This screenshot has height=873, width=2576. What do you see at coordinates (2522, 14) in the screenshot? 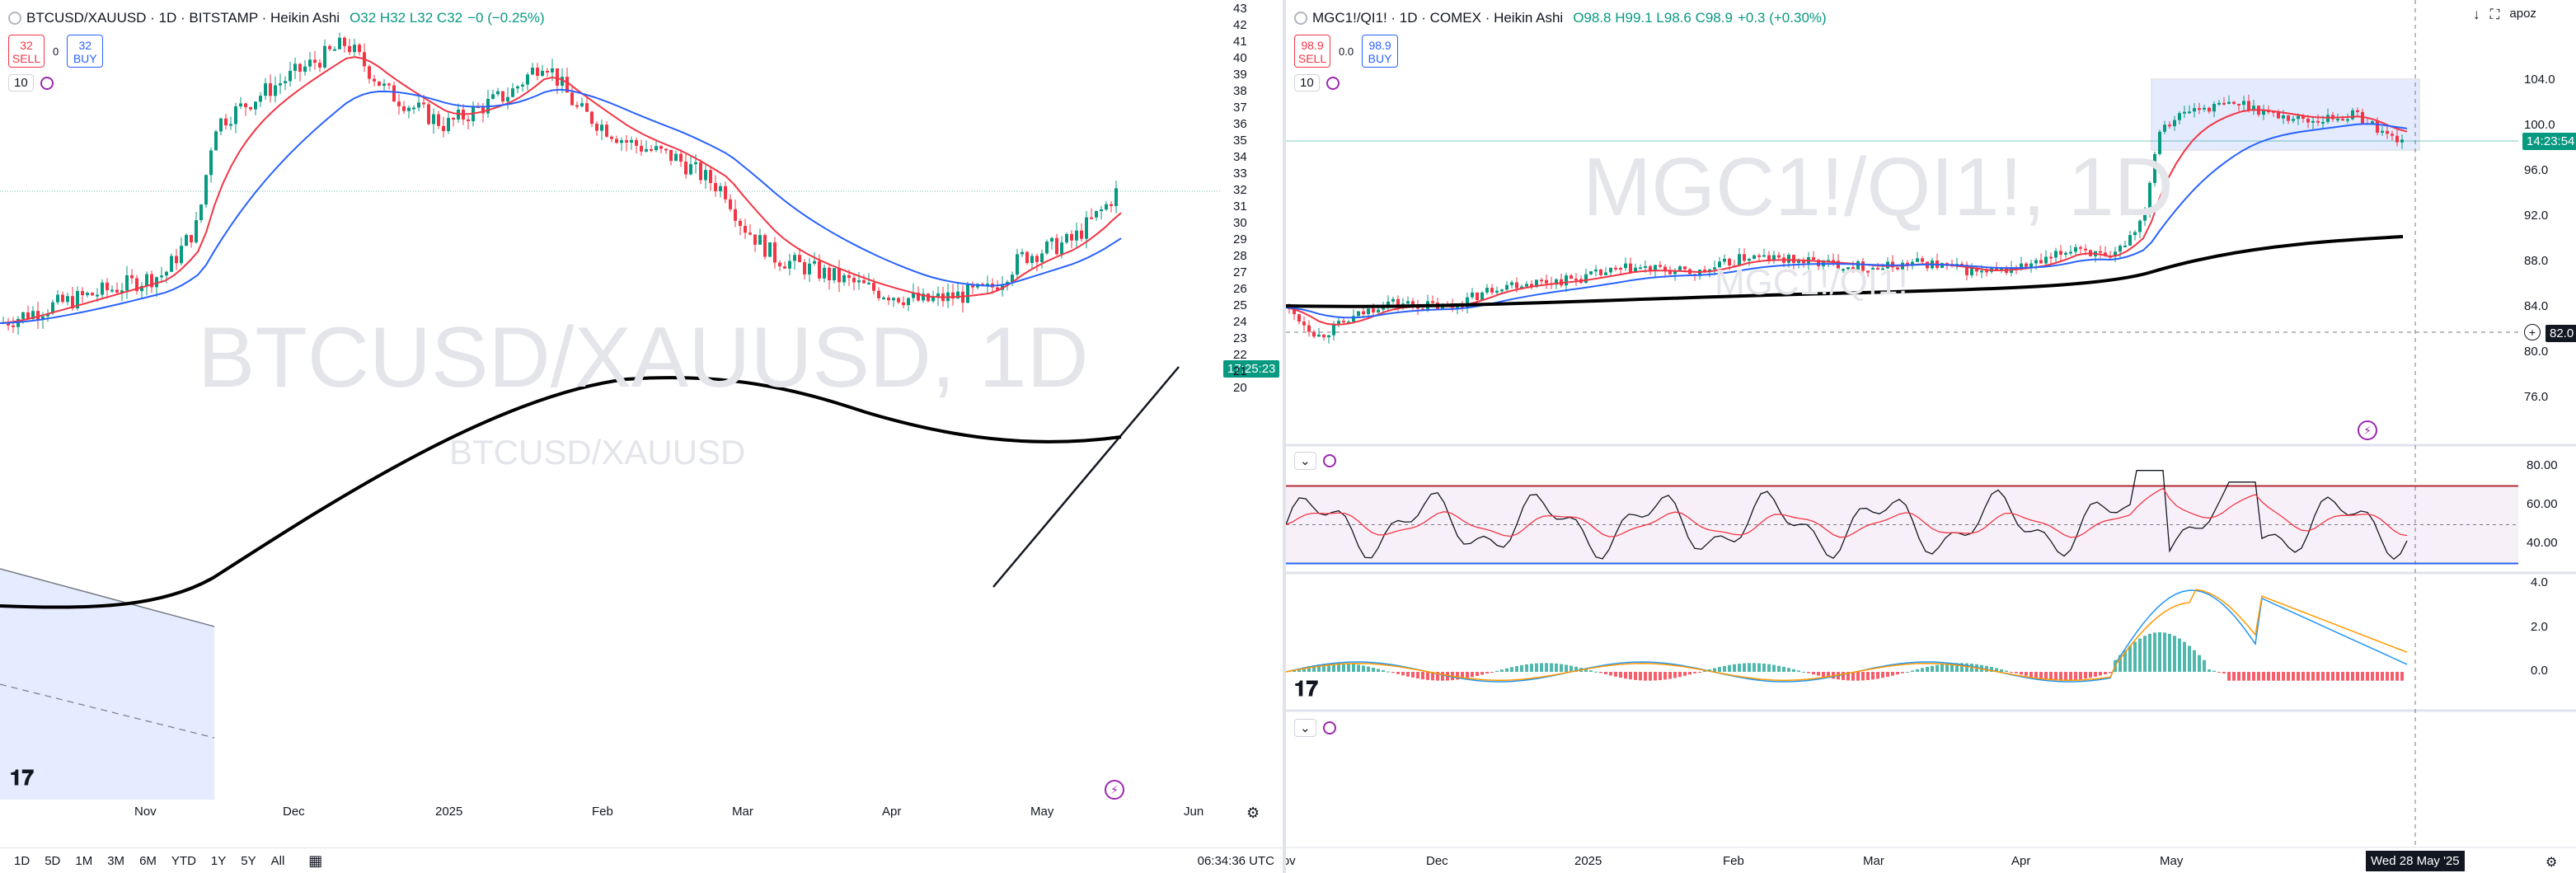
I see `right-top-label: apoz` at bounding box center [2522, 14].